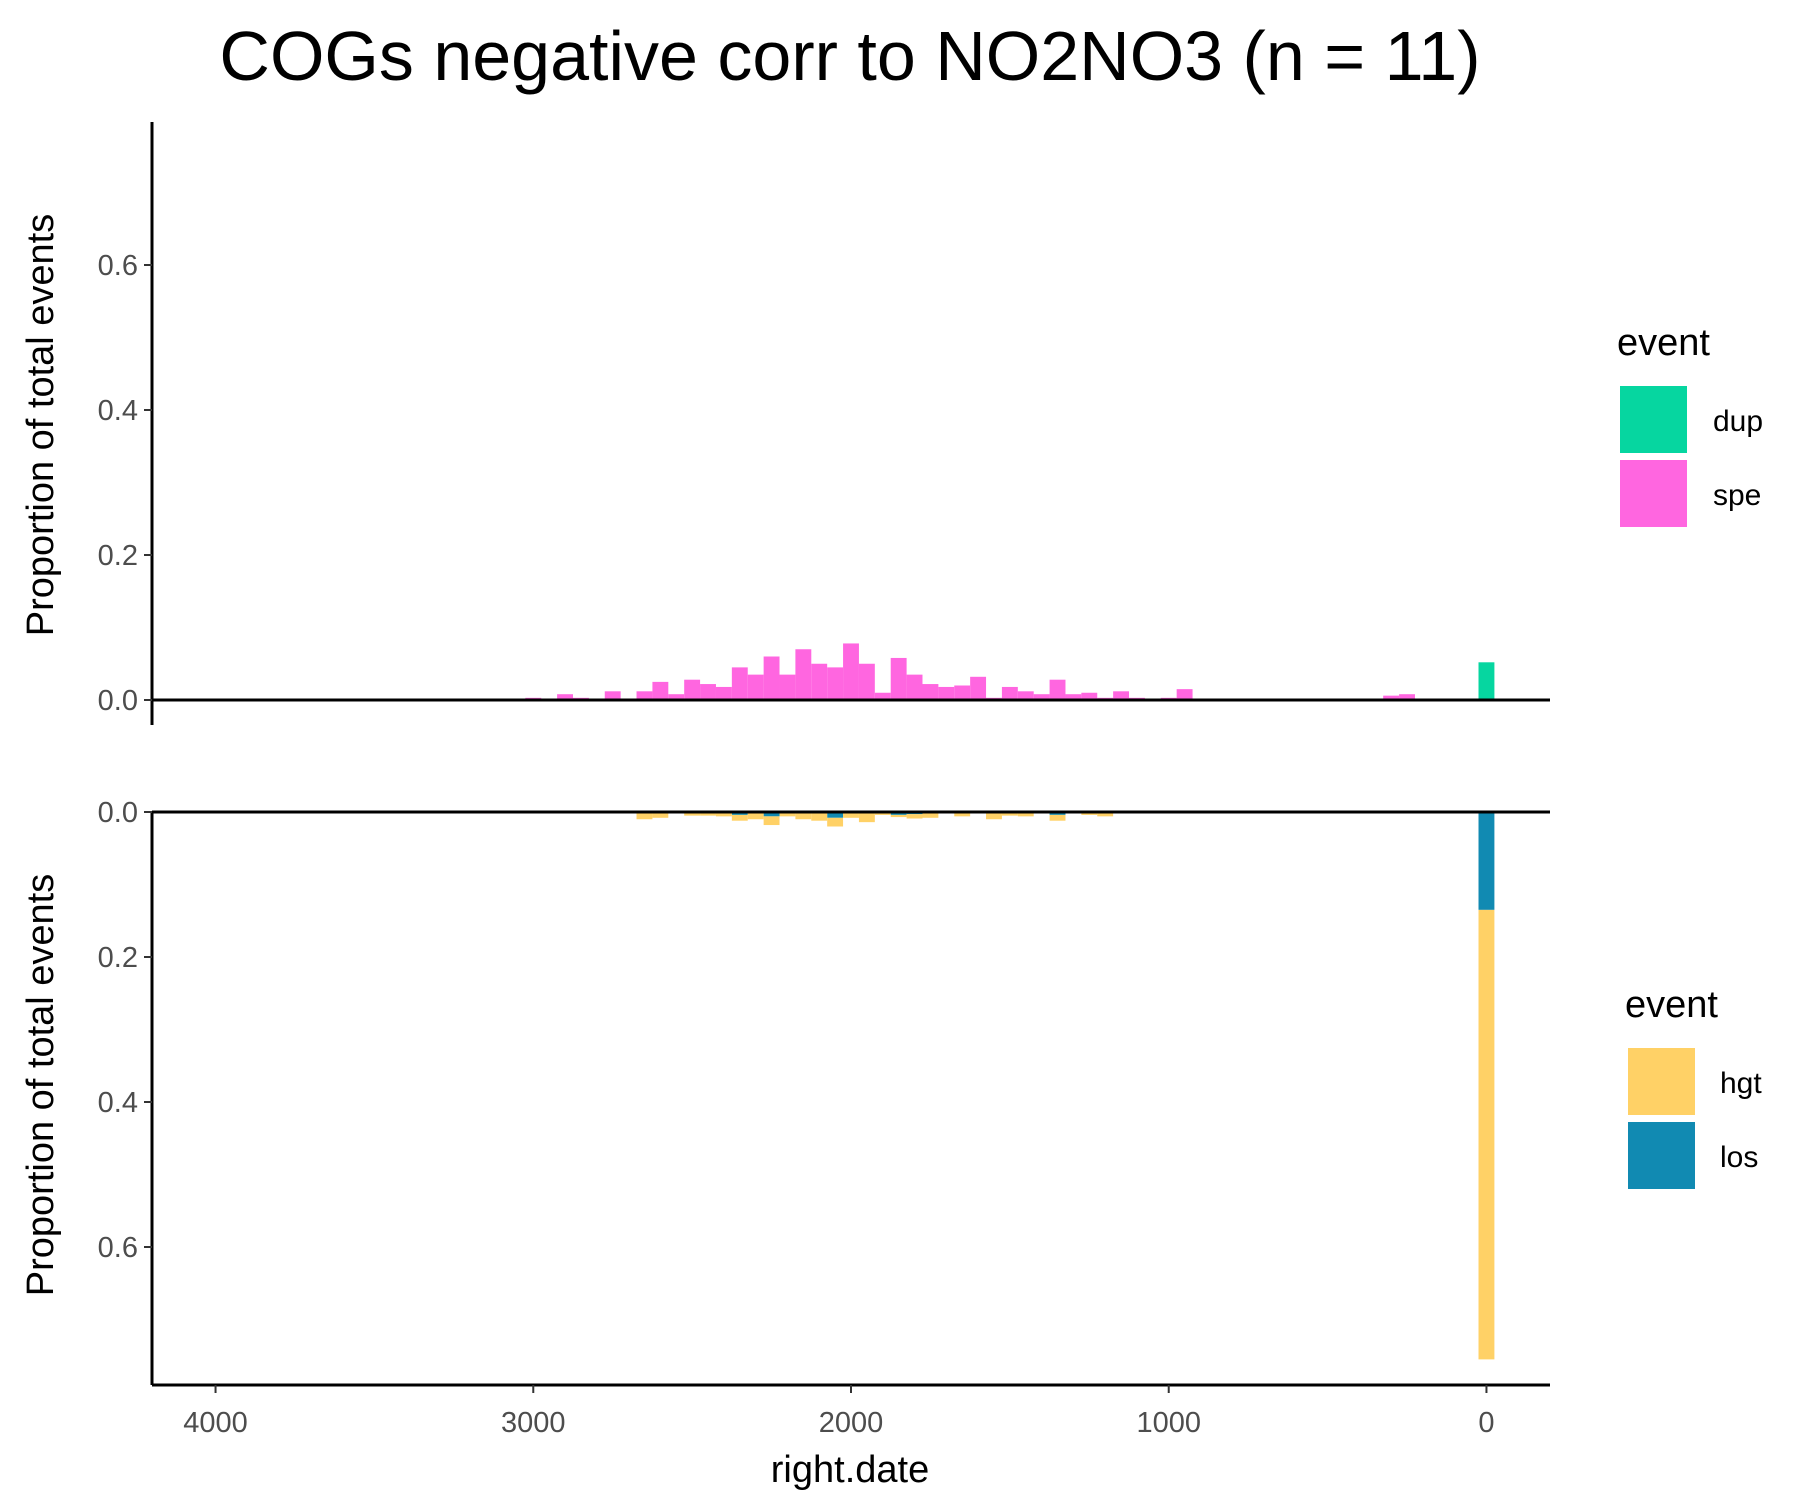  I want to click on top-panel-y-axis-title: Proportion of total events, so click(41, 425).